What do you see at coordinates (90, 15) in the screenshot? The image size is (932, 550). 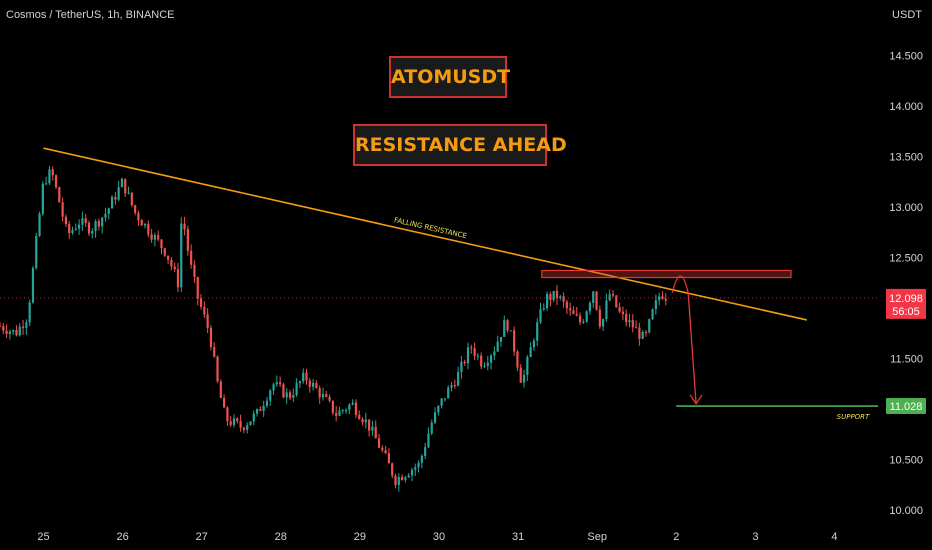 I see `symbol-title: Cosmos / TetherUS, 1h, BINANCE` at bounding box center [90, 15].